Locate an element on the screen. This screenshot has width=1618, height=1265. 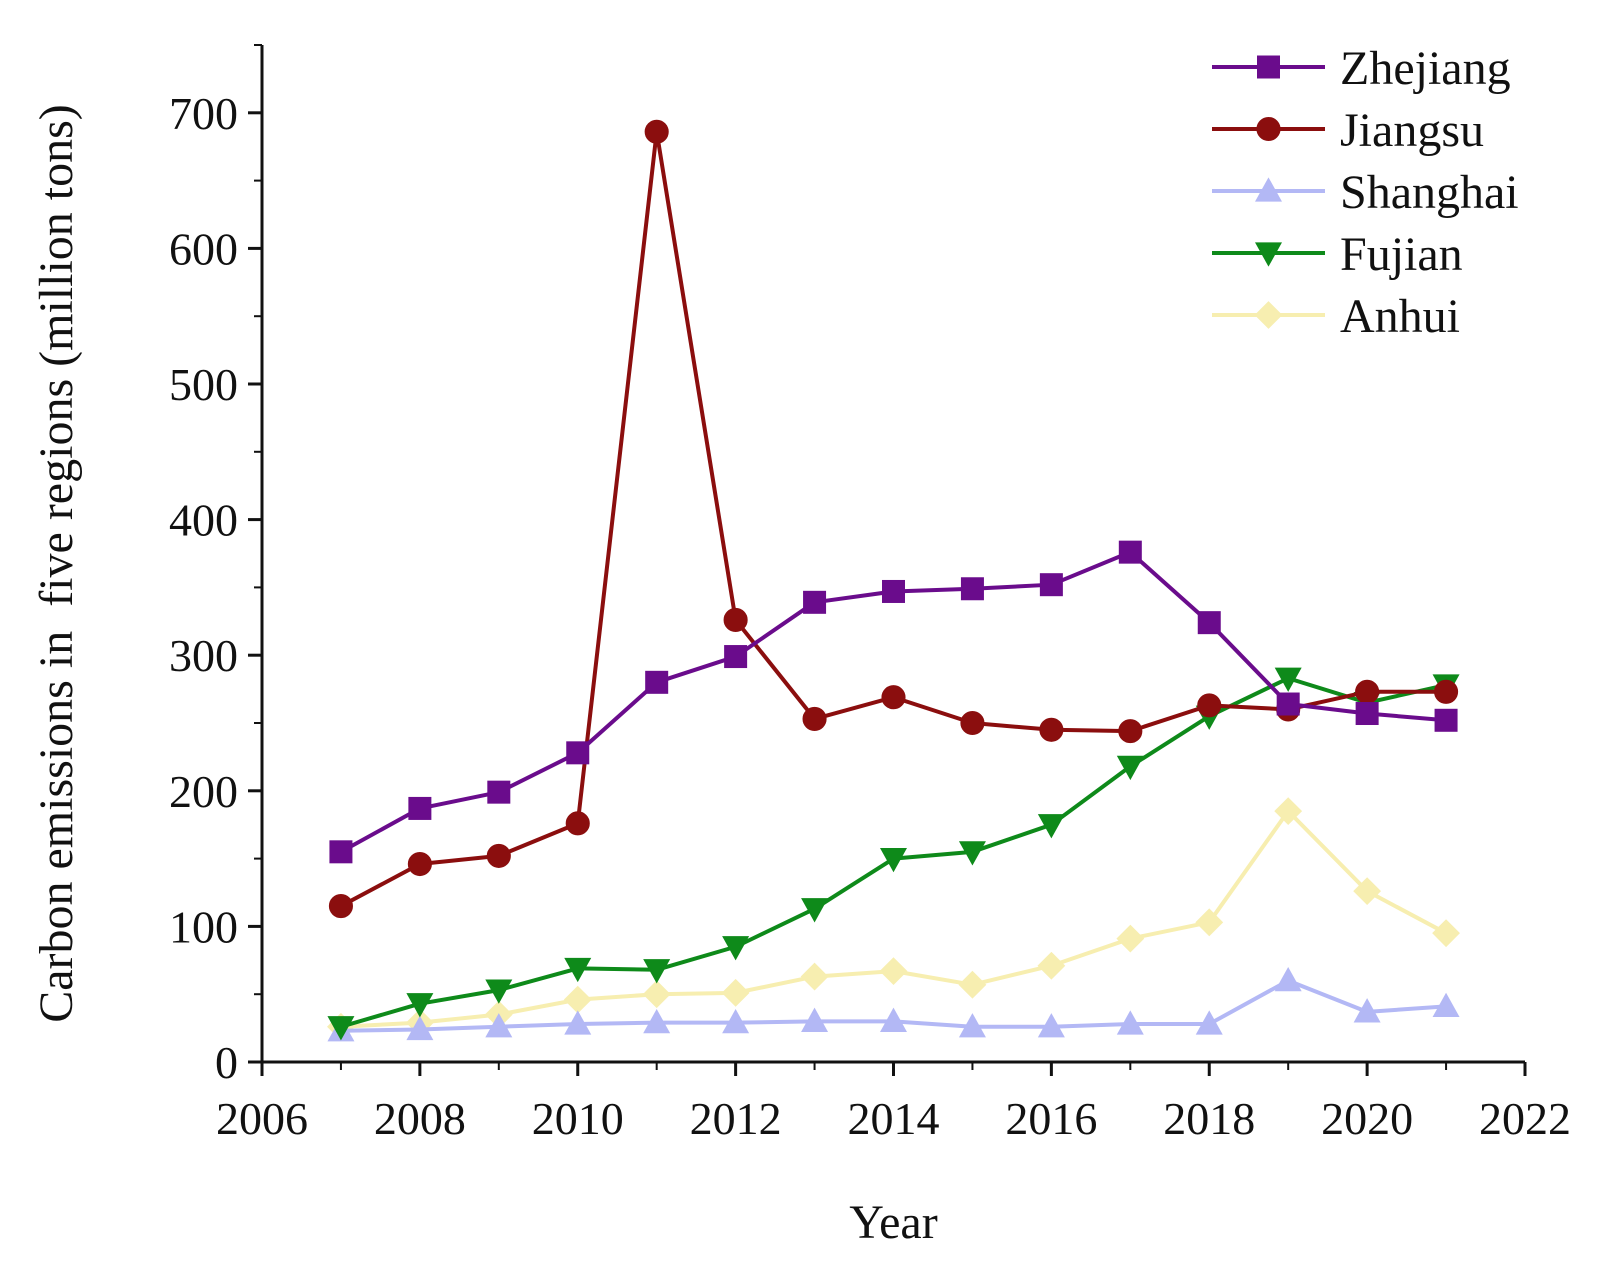
x-tick-label: 2010 is located at coordinates (578, 1118).